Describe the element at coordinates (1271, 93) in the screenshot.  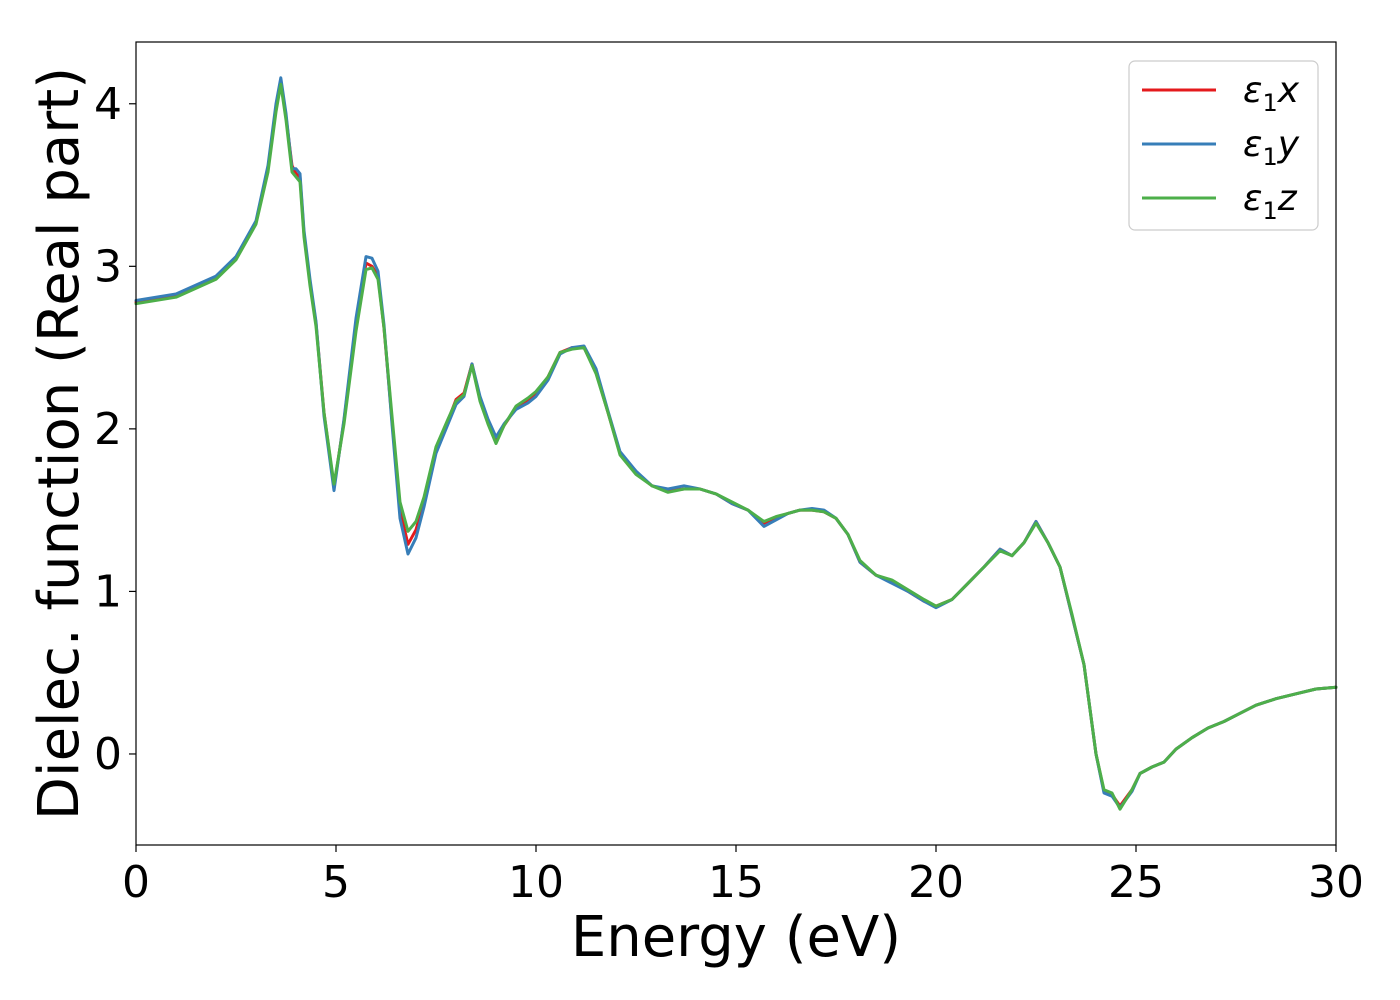
I see `legend-label-x: ε1x` at that location.